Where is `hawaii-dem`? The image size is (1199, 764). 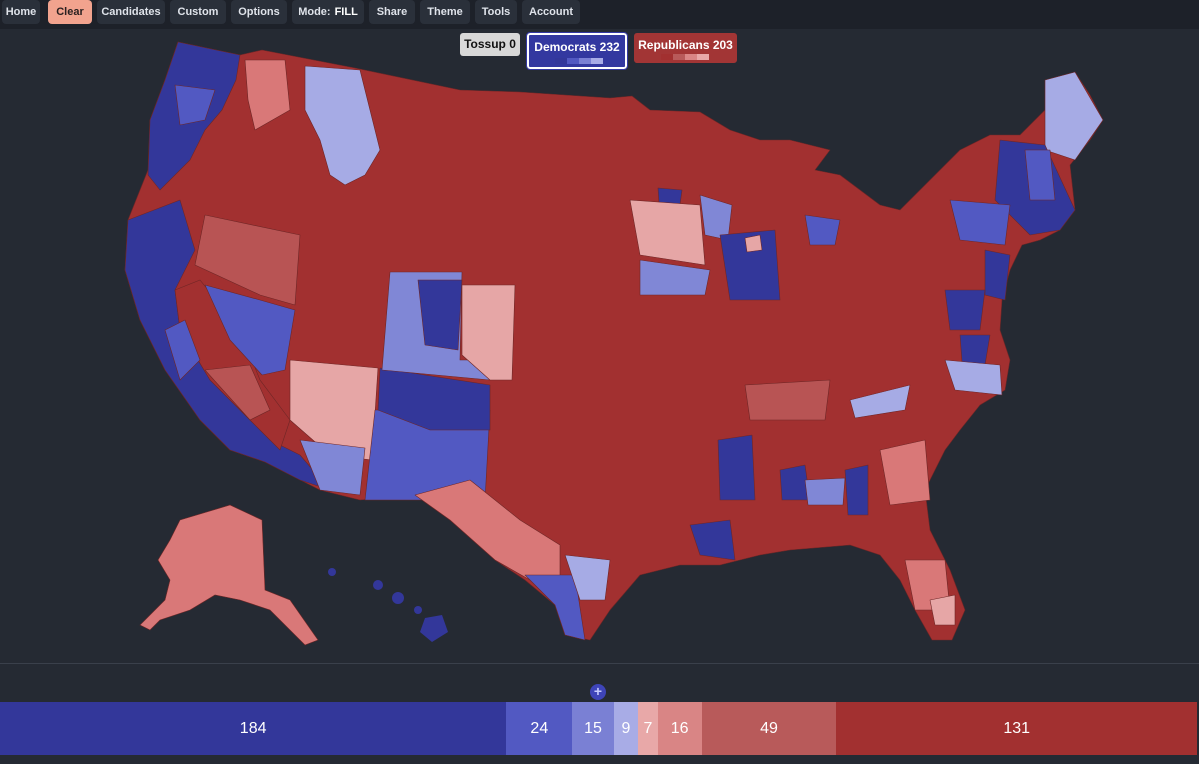
hawaii-dem is located at coordinates (388, 605).